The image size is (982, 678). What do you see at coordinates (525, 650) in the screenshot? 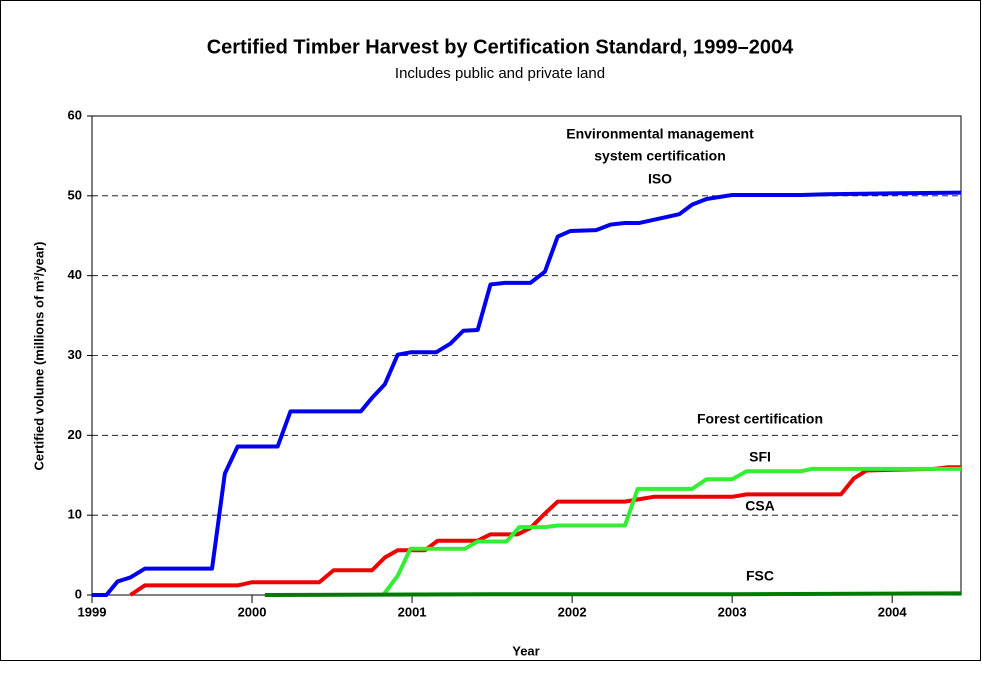
I see `x-axis-label: Year` at bounding box center [525, 650].